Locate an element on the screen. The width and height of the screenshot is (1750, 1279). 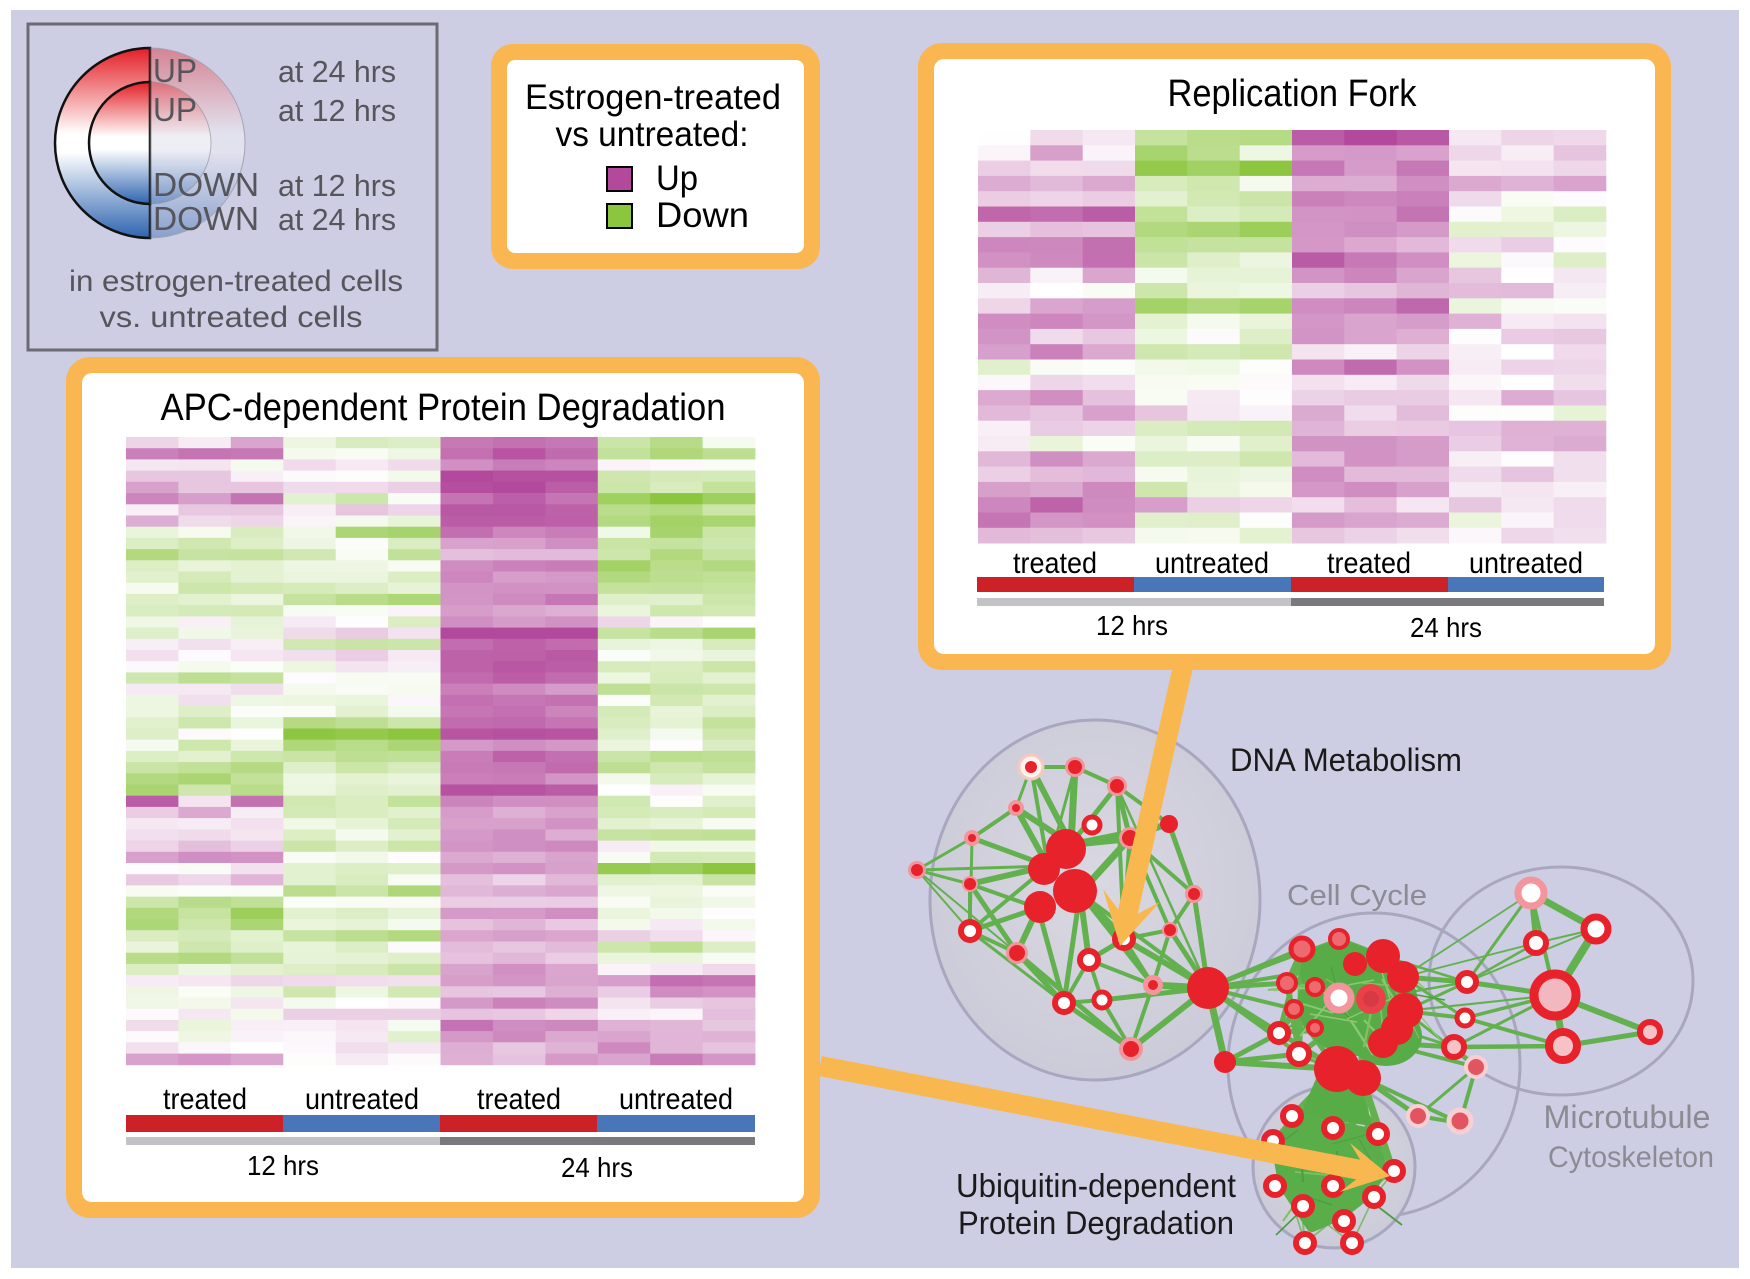
svg-text: vs untreated: is located at coordinates (652, 134).